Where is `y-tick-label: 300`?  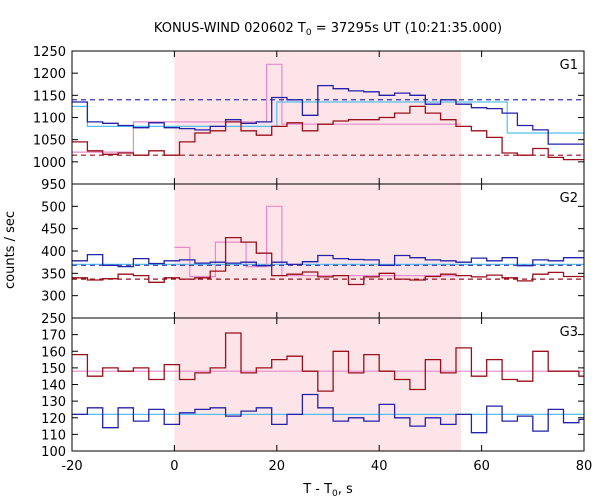
y-tick-label: 300 is located at coordinates (53, 297).